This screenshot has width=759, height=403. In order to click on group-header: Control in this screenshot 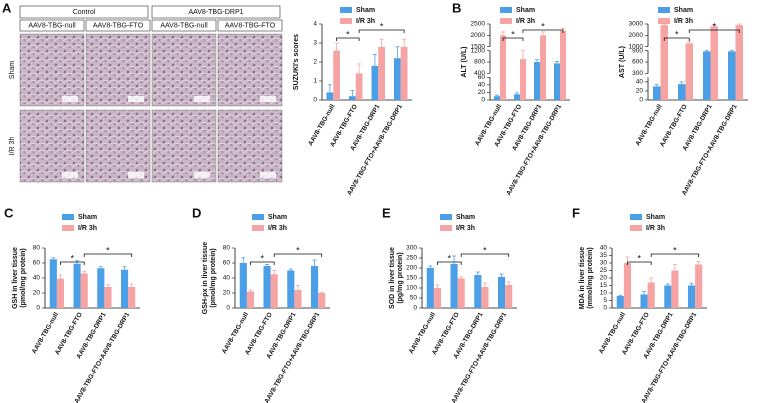, I will do `click(84, 12)`.